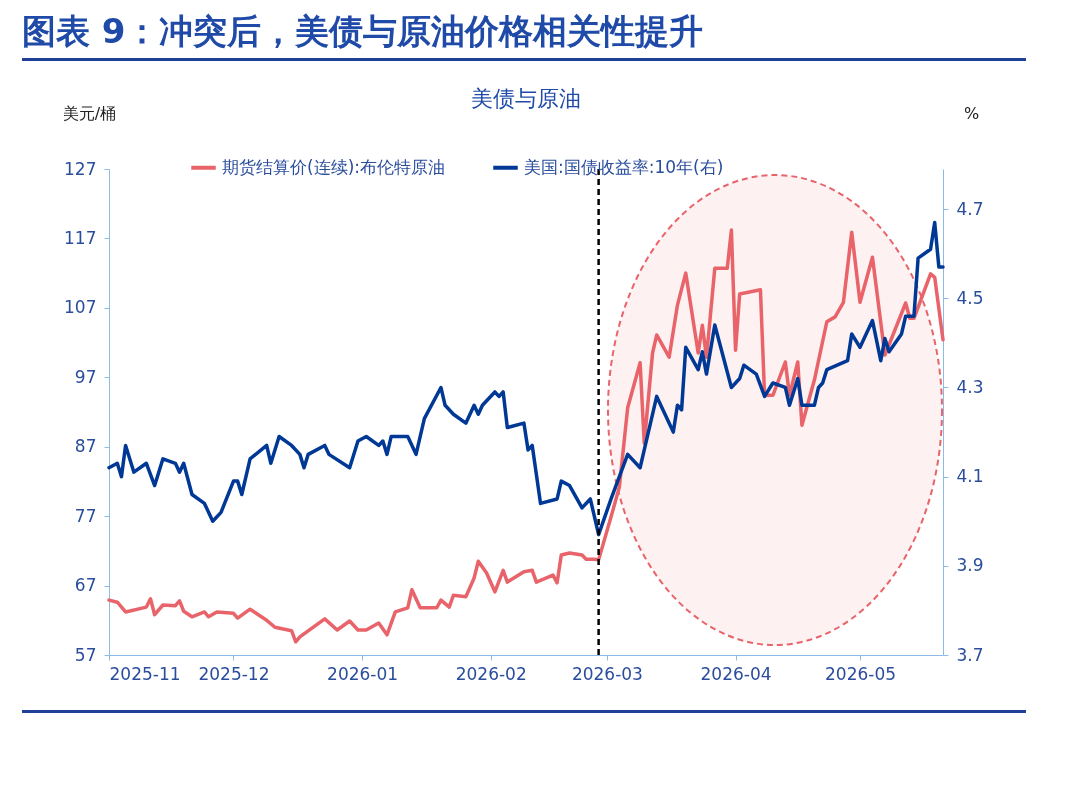 This screenshot has height=787, width=1074. I want to click on x-tick-label: 2025-11, so click(145, 673).